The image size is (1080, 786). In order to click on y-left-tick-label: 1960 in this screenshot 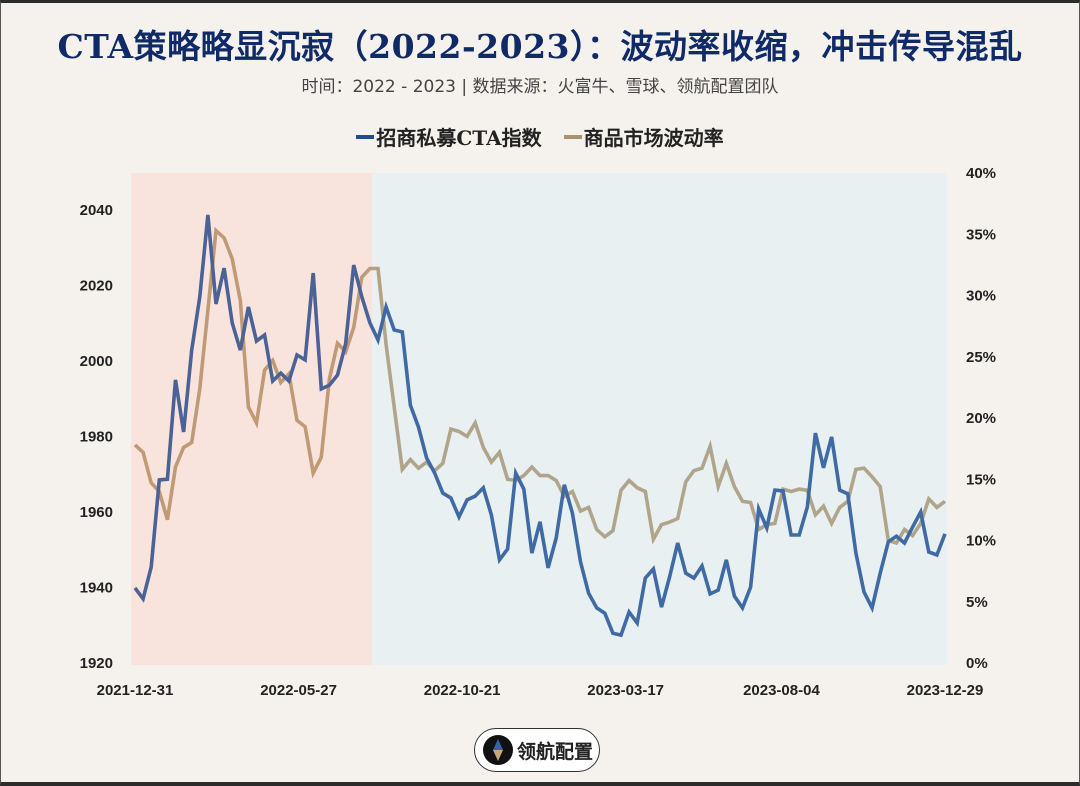, I will do `click(96, 512)`.